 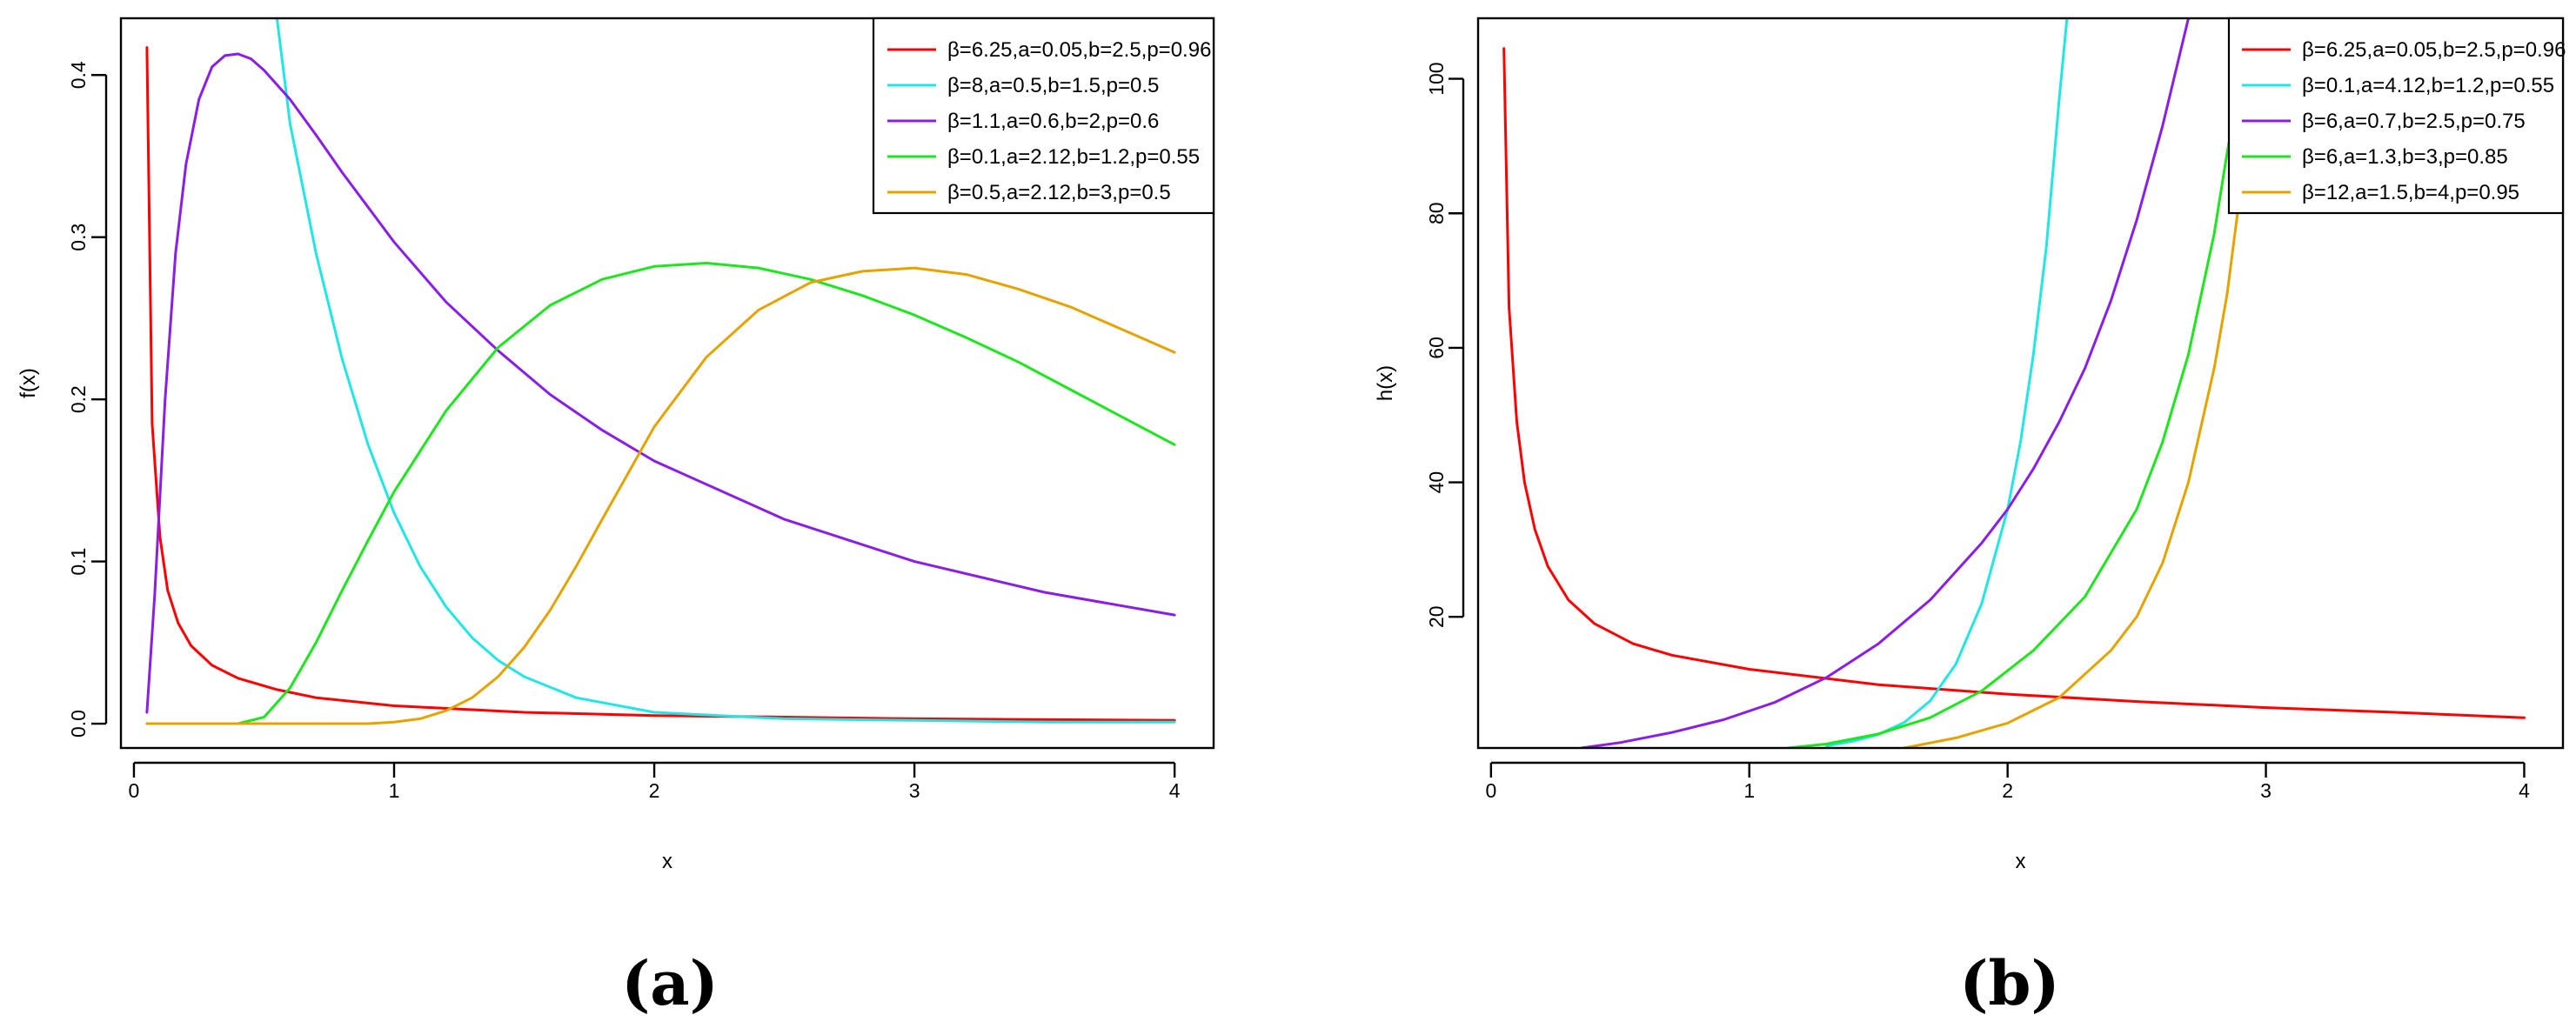 I want to click on legend-entry-3: β=1.1,a=0.6,b=2,p=0.6, so click(x=1053, y=121).